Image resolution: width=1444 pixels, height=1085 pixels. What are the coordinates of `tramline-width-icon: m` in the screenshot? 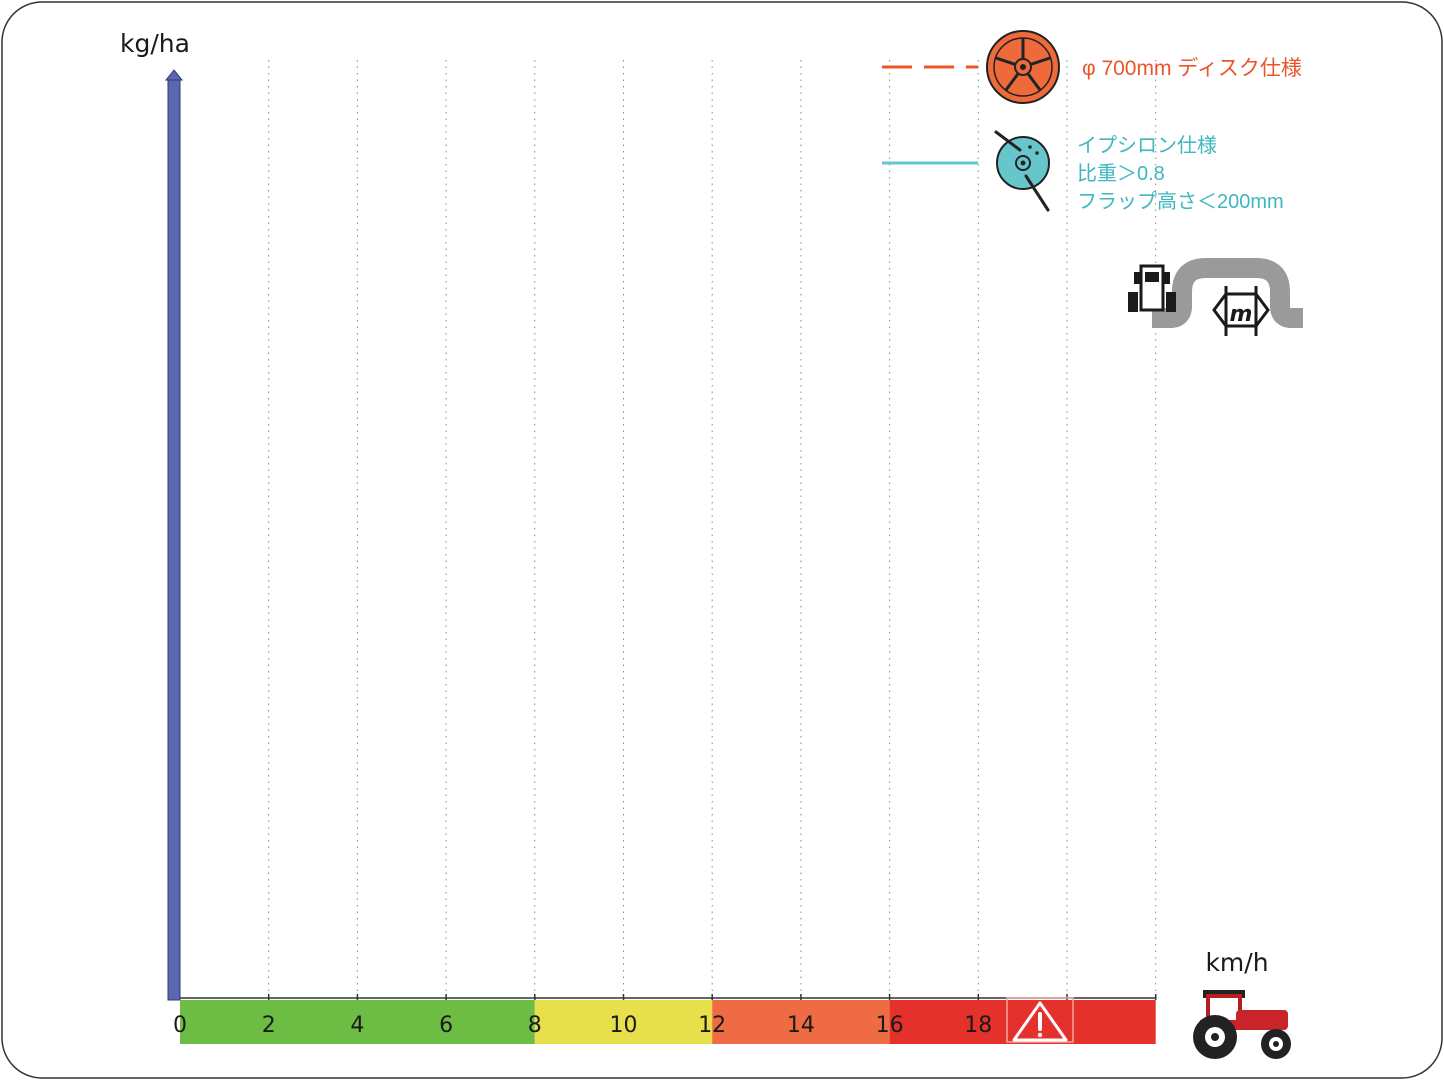 It's located at (1215, 297).